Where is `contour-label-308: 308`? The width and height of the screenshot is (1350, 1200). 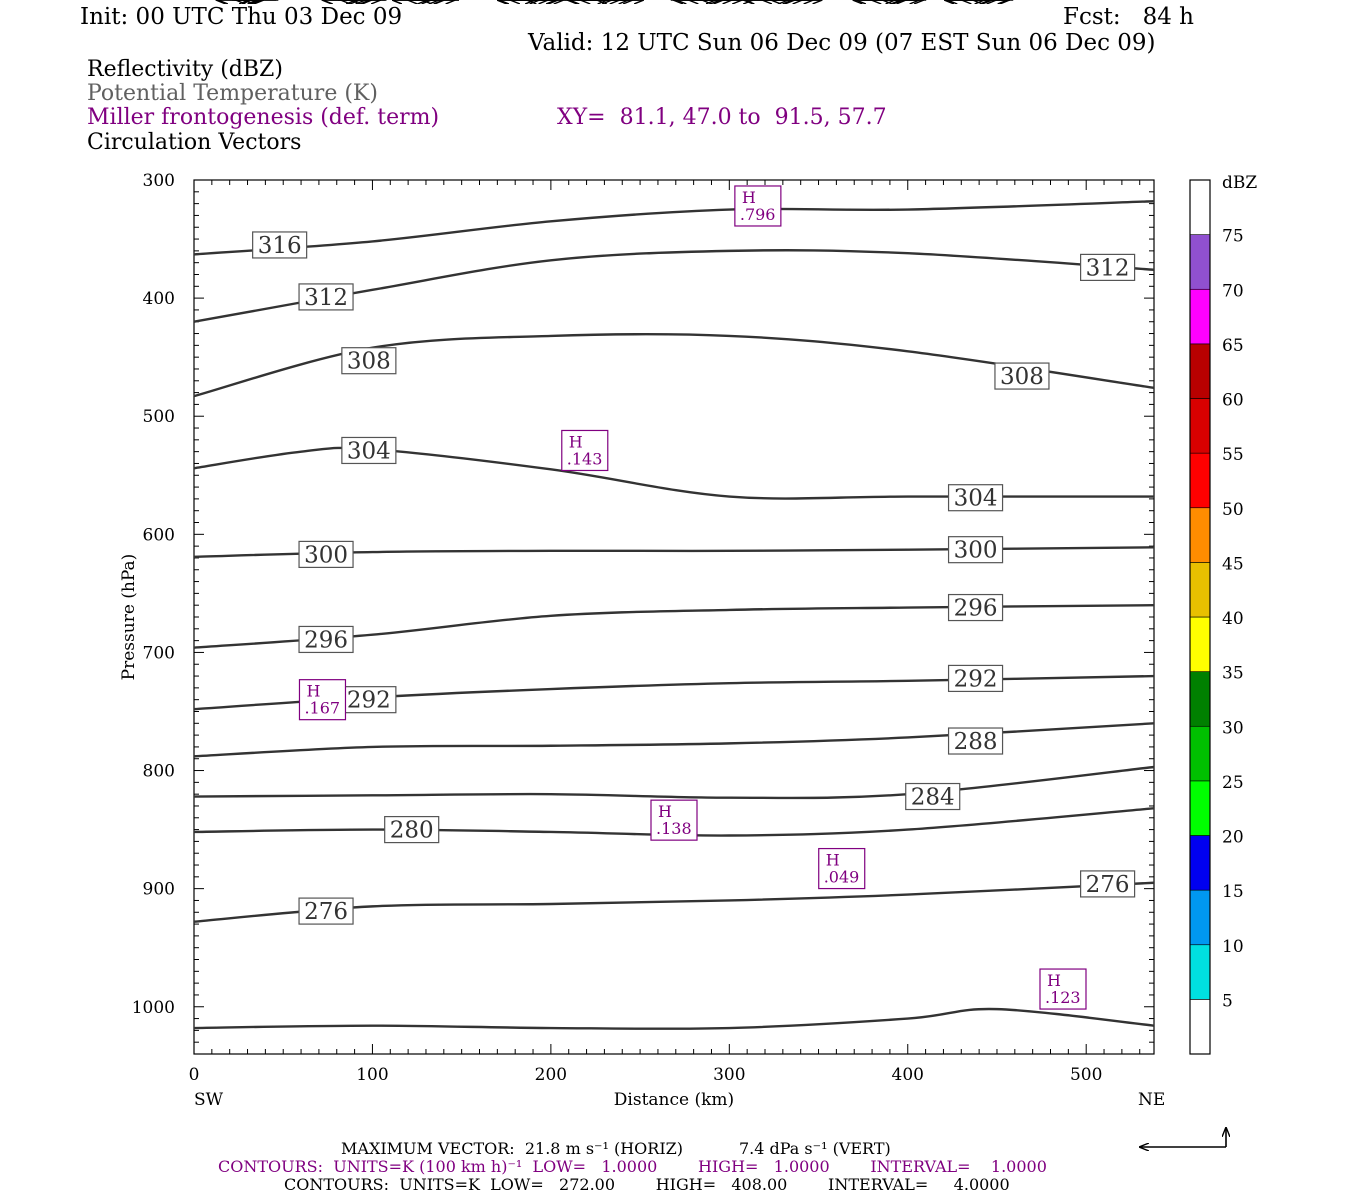 contour-label-308: 308 is located at coordinates (1022, 376).